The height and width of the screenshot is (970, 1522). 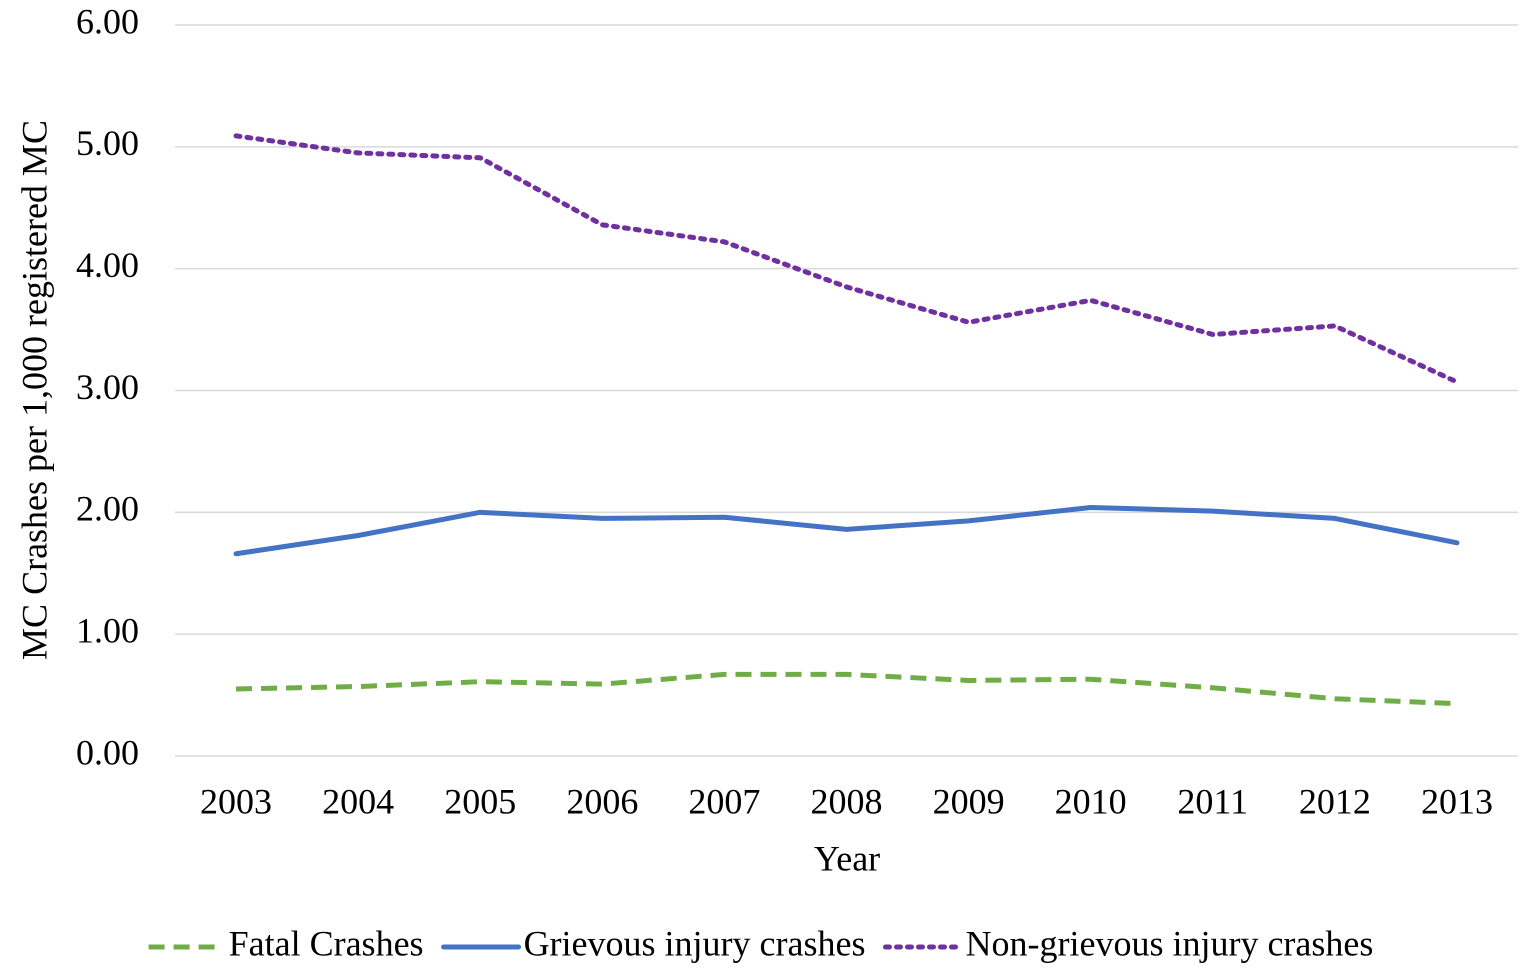 What do you see at coordinates (602, 801) in the screenshot?
I see `x-tick-label: 2006` at bounding box center [602, 801].